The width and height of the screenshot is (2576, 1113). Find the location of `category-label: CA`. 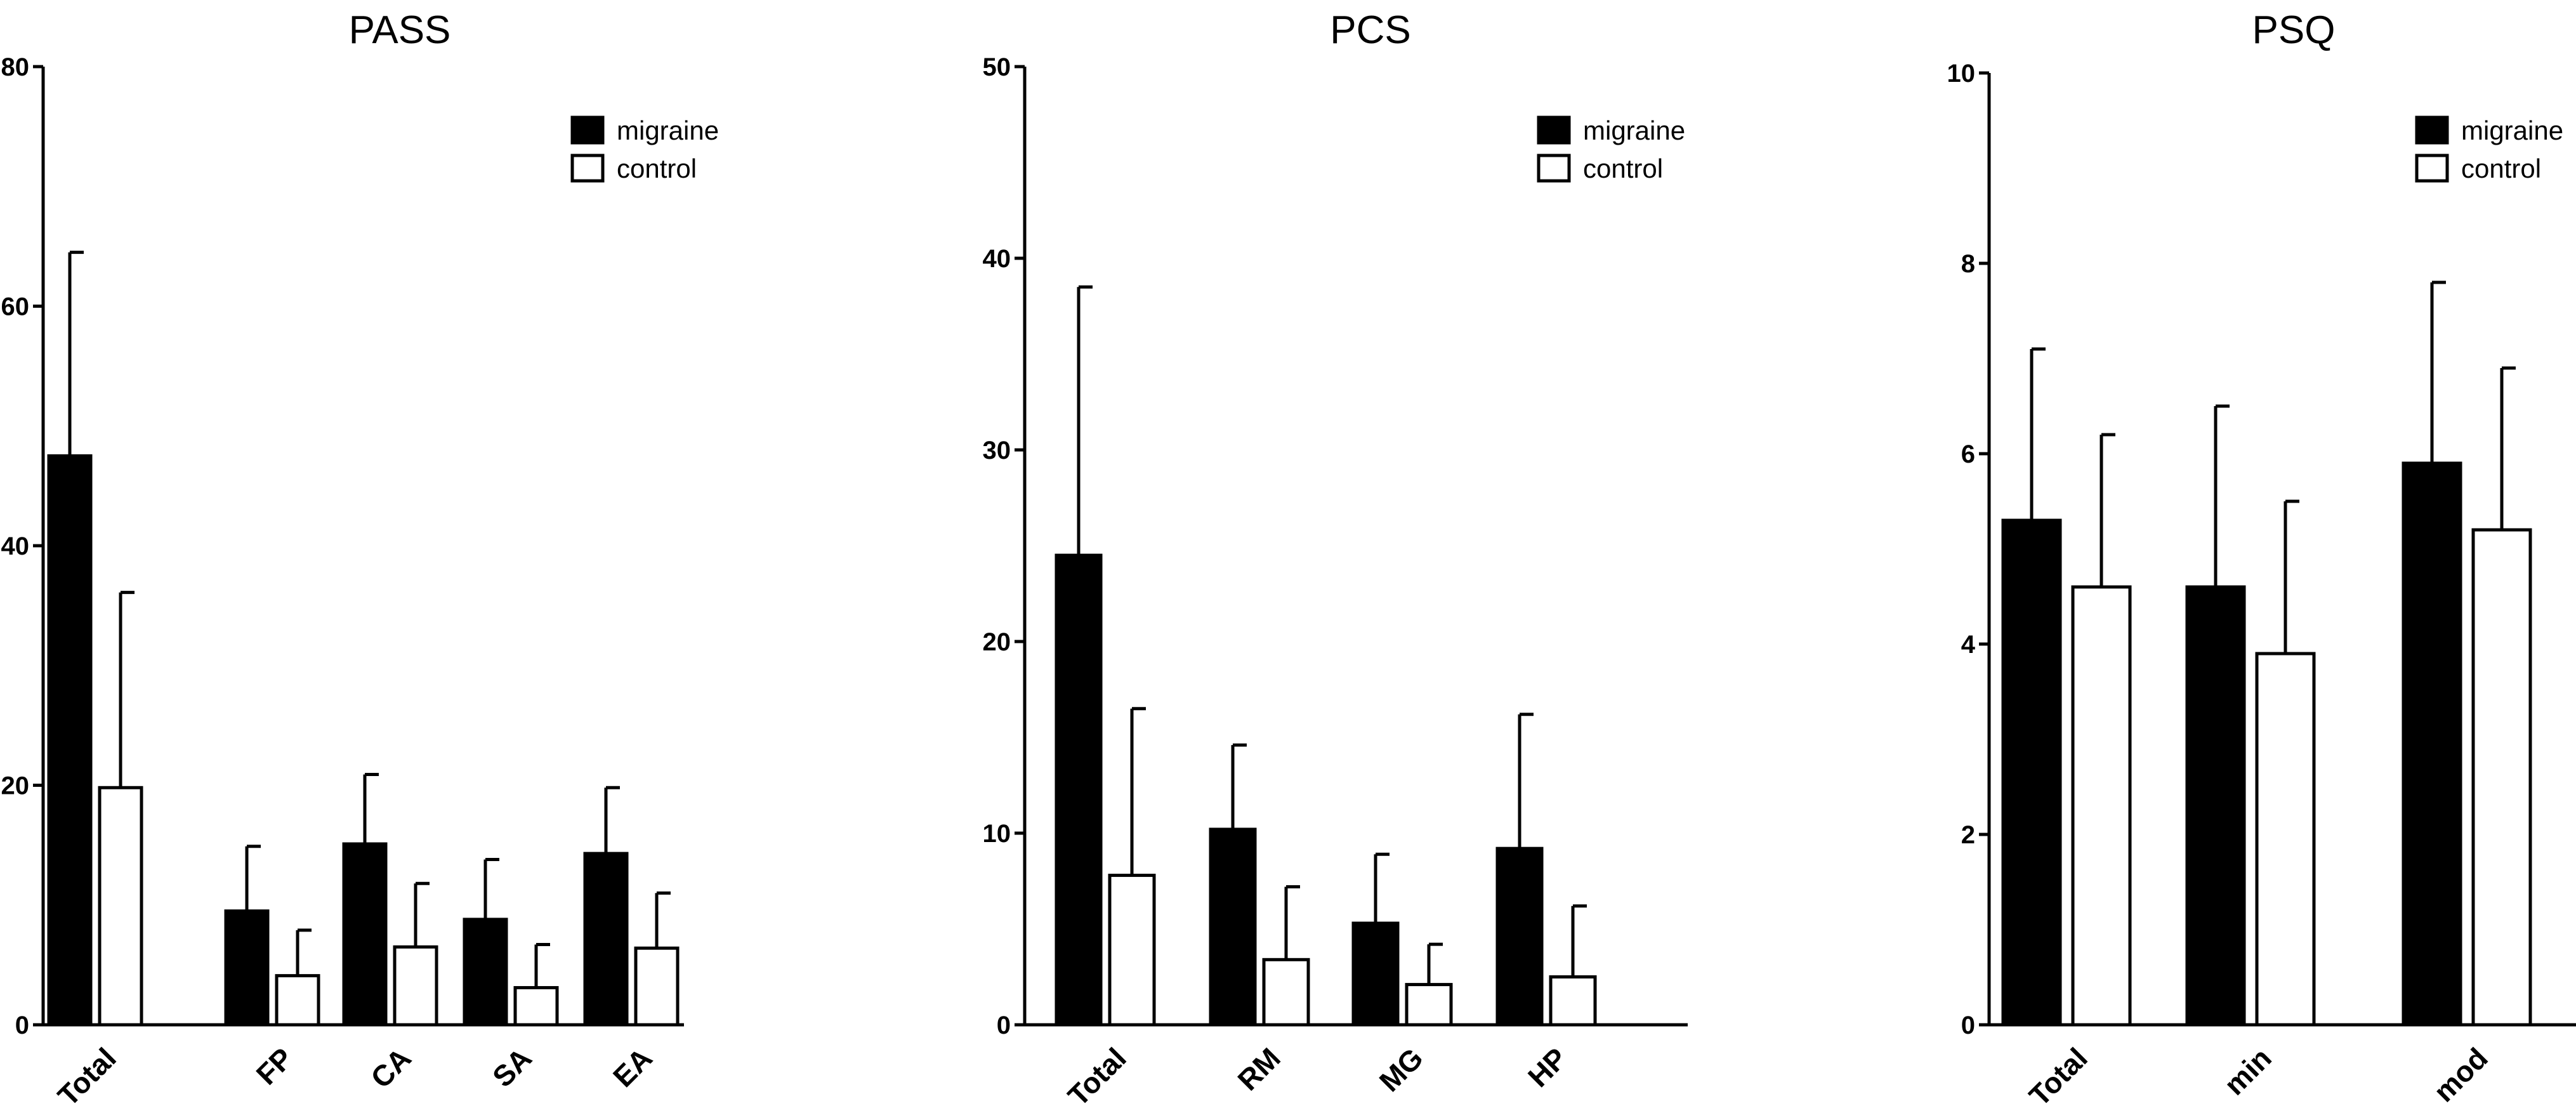

category-label: CA is located at coordinates (390, 1068).